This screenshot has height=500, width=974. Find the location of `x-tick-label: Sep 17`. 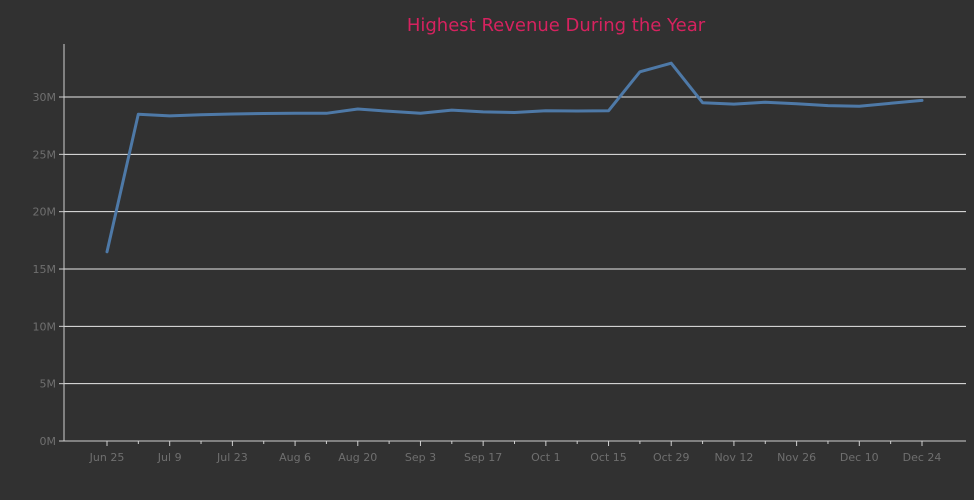

x-tick-label: Sep 17 is located at coordinates (483, 457).